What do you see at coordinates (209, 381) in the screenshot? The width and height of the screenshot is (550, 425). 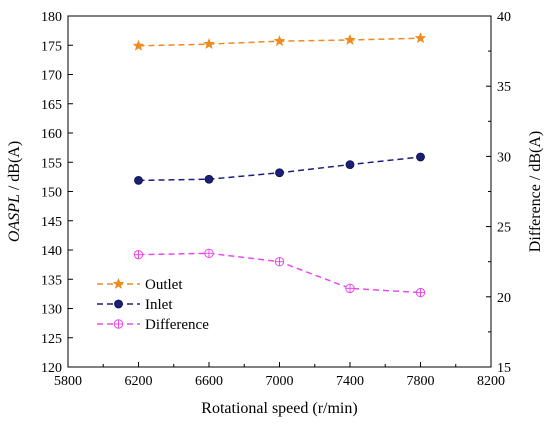 I see `x-tick-label: 6600` at bounding box center [209, 381].